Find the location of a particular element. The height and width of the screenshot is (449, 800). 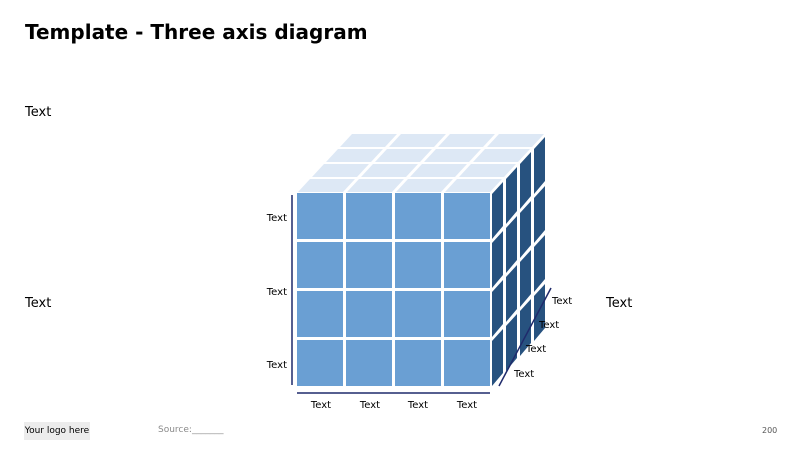

page-title: Template - Three axis diagram is located at coordinates (196, 32).